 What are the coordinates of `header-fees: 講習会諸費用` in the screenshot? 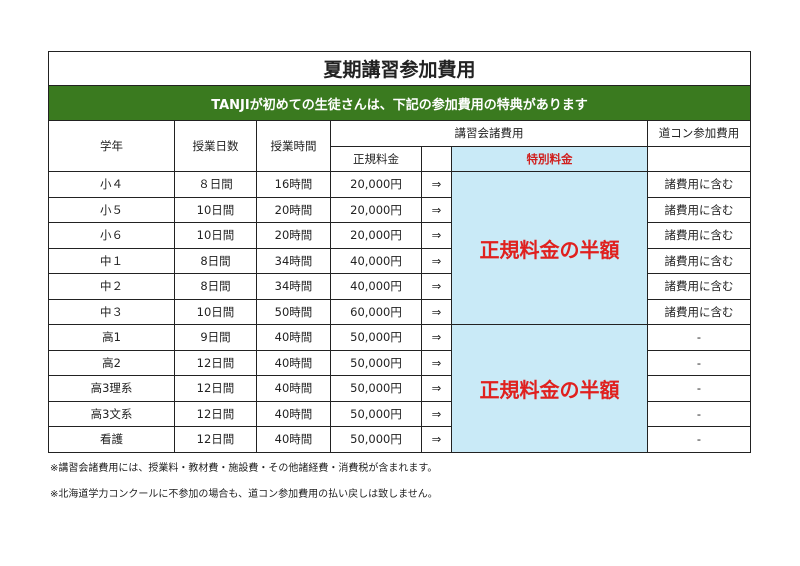 It's located at (489, 133).